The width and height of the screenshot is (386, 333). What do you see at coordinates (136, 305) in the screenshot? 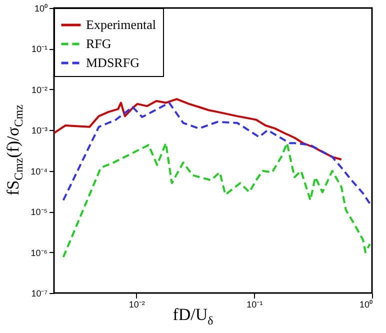
I see `x-tick-label: 10⁻²` at bounding box center [136, 305].